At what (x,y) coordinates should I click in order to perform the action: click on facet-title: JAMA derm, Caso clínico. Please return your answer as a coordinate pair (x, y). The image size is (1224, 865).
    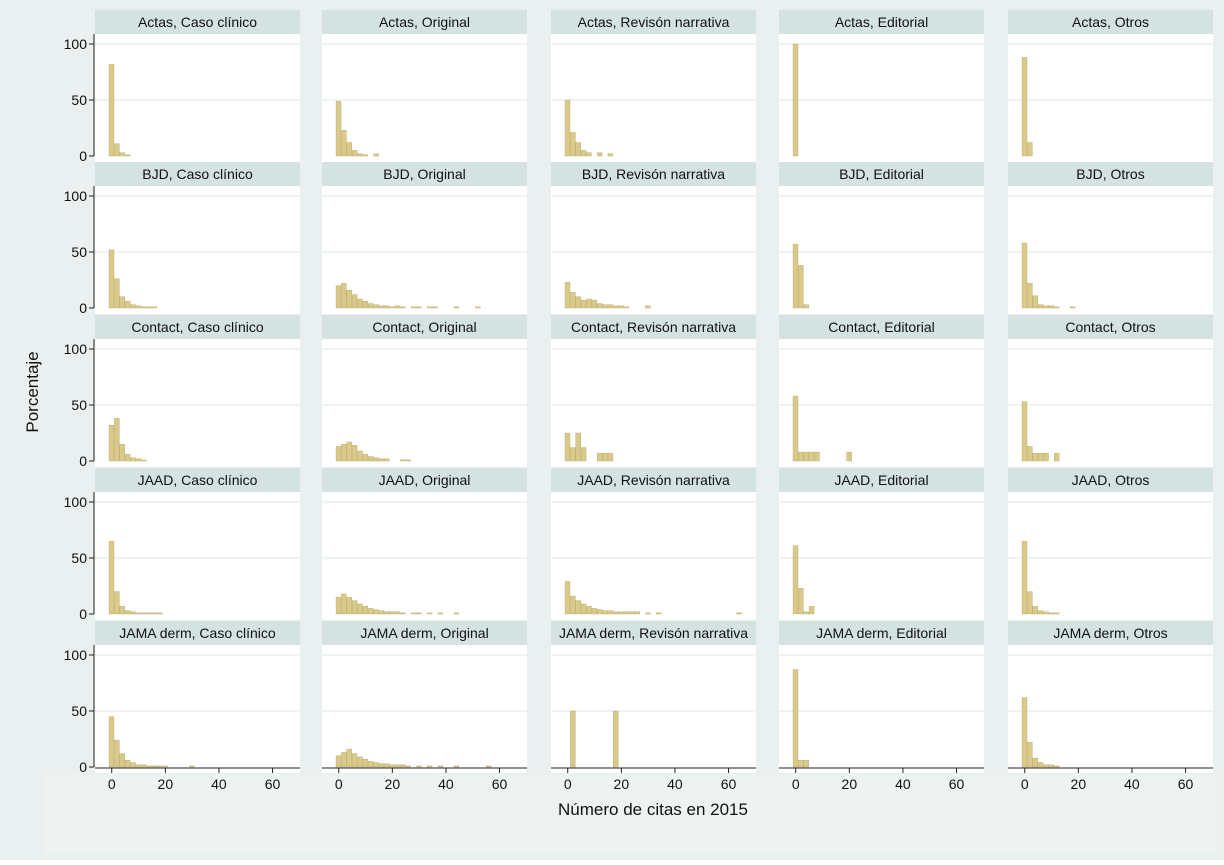
    Looking at the image, I should click on (197, 633).